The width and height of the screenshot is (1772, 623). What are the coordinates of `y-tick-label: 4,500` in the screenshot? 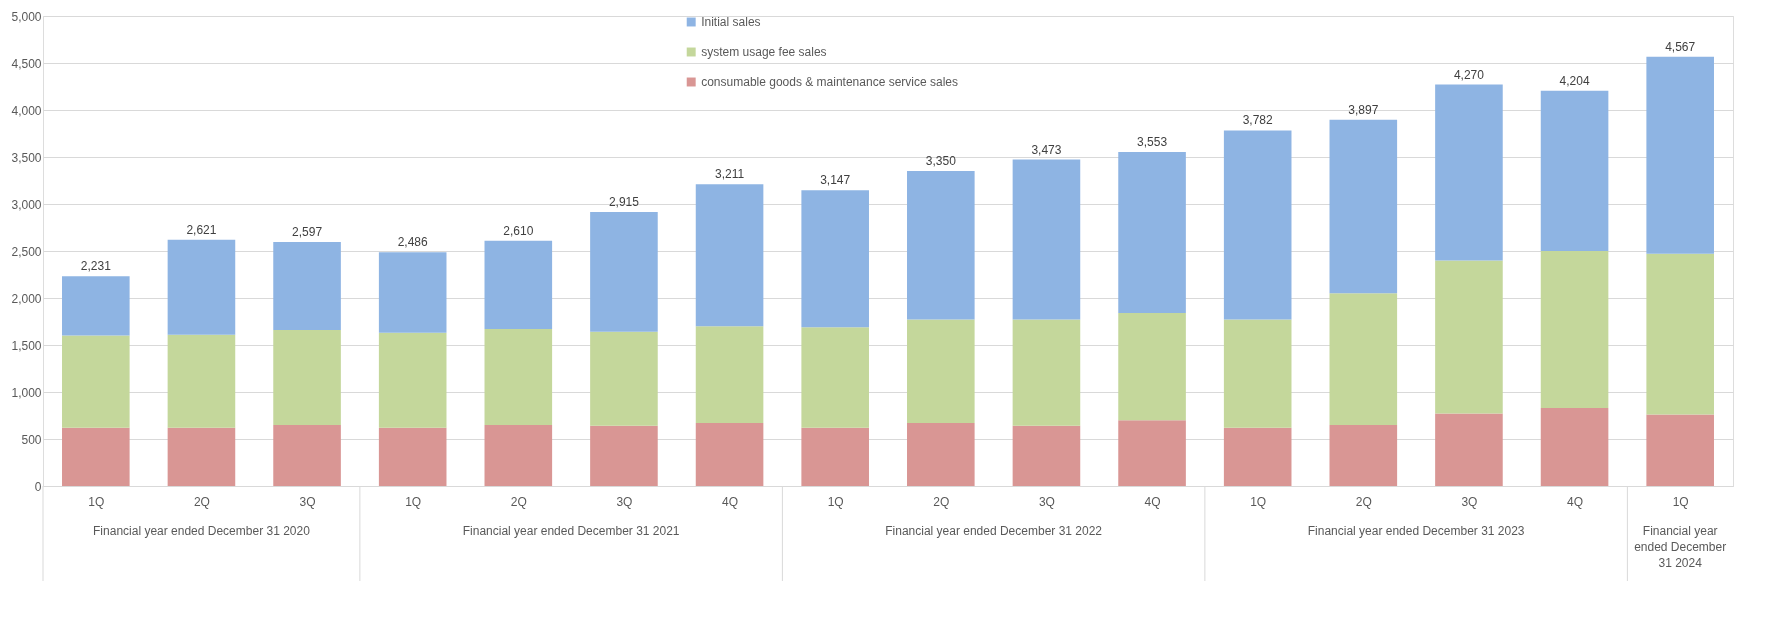 It's located at (26, 63).